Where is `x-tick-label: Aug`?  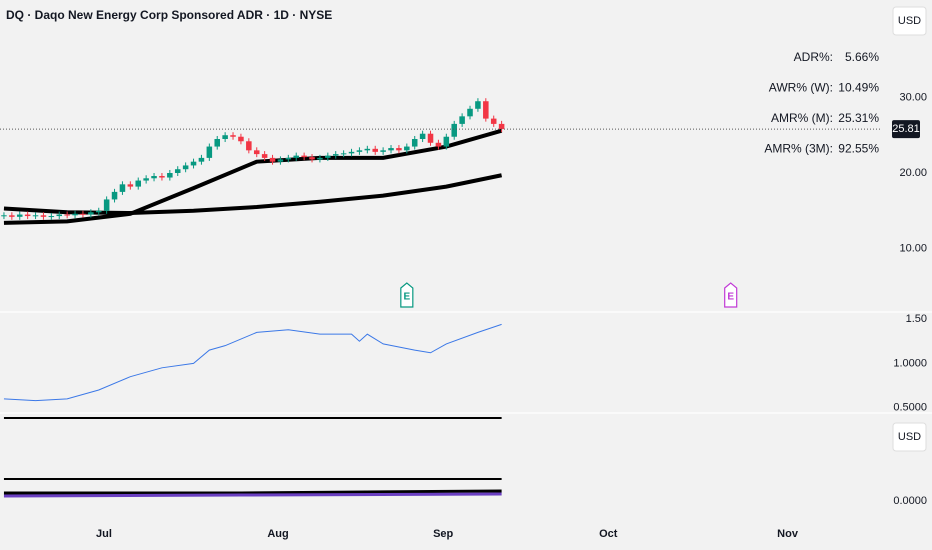
x-tick-label: Aug is located at coordinates (277, 534).